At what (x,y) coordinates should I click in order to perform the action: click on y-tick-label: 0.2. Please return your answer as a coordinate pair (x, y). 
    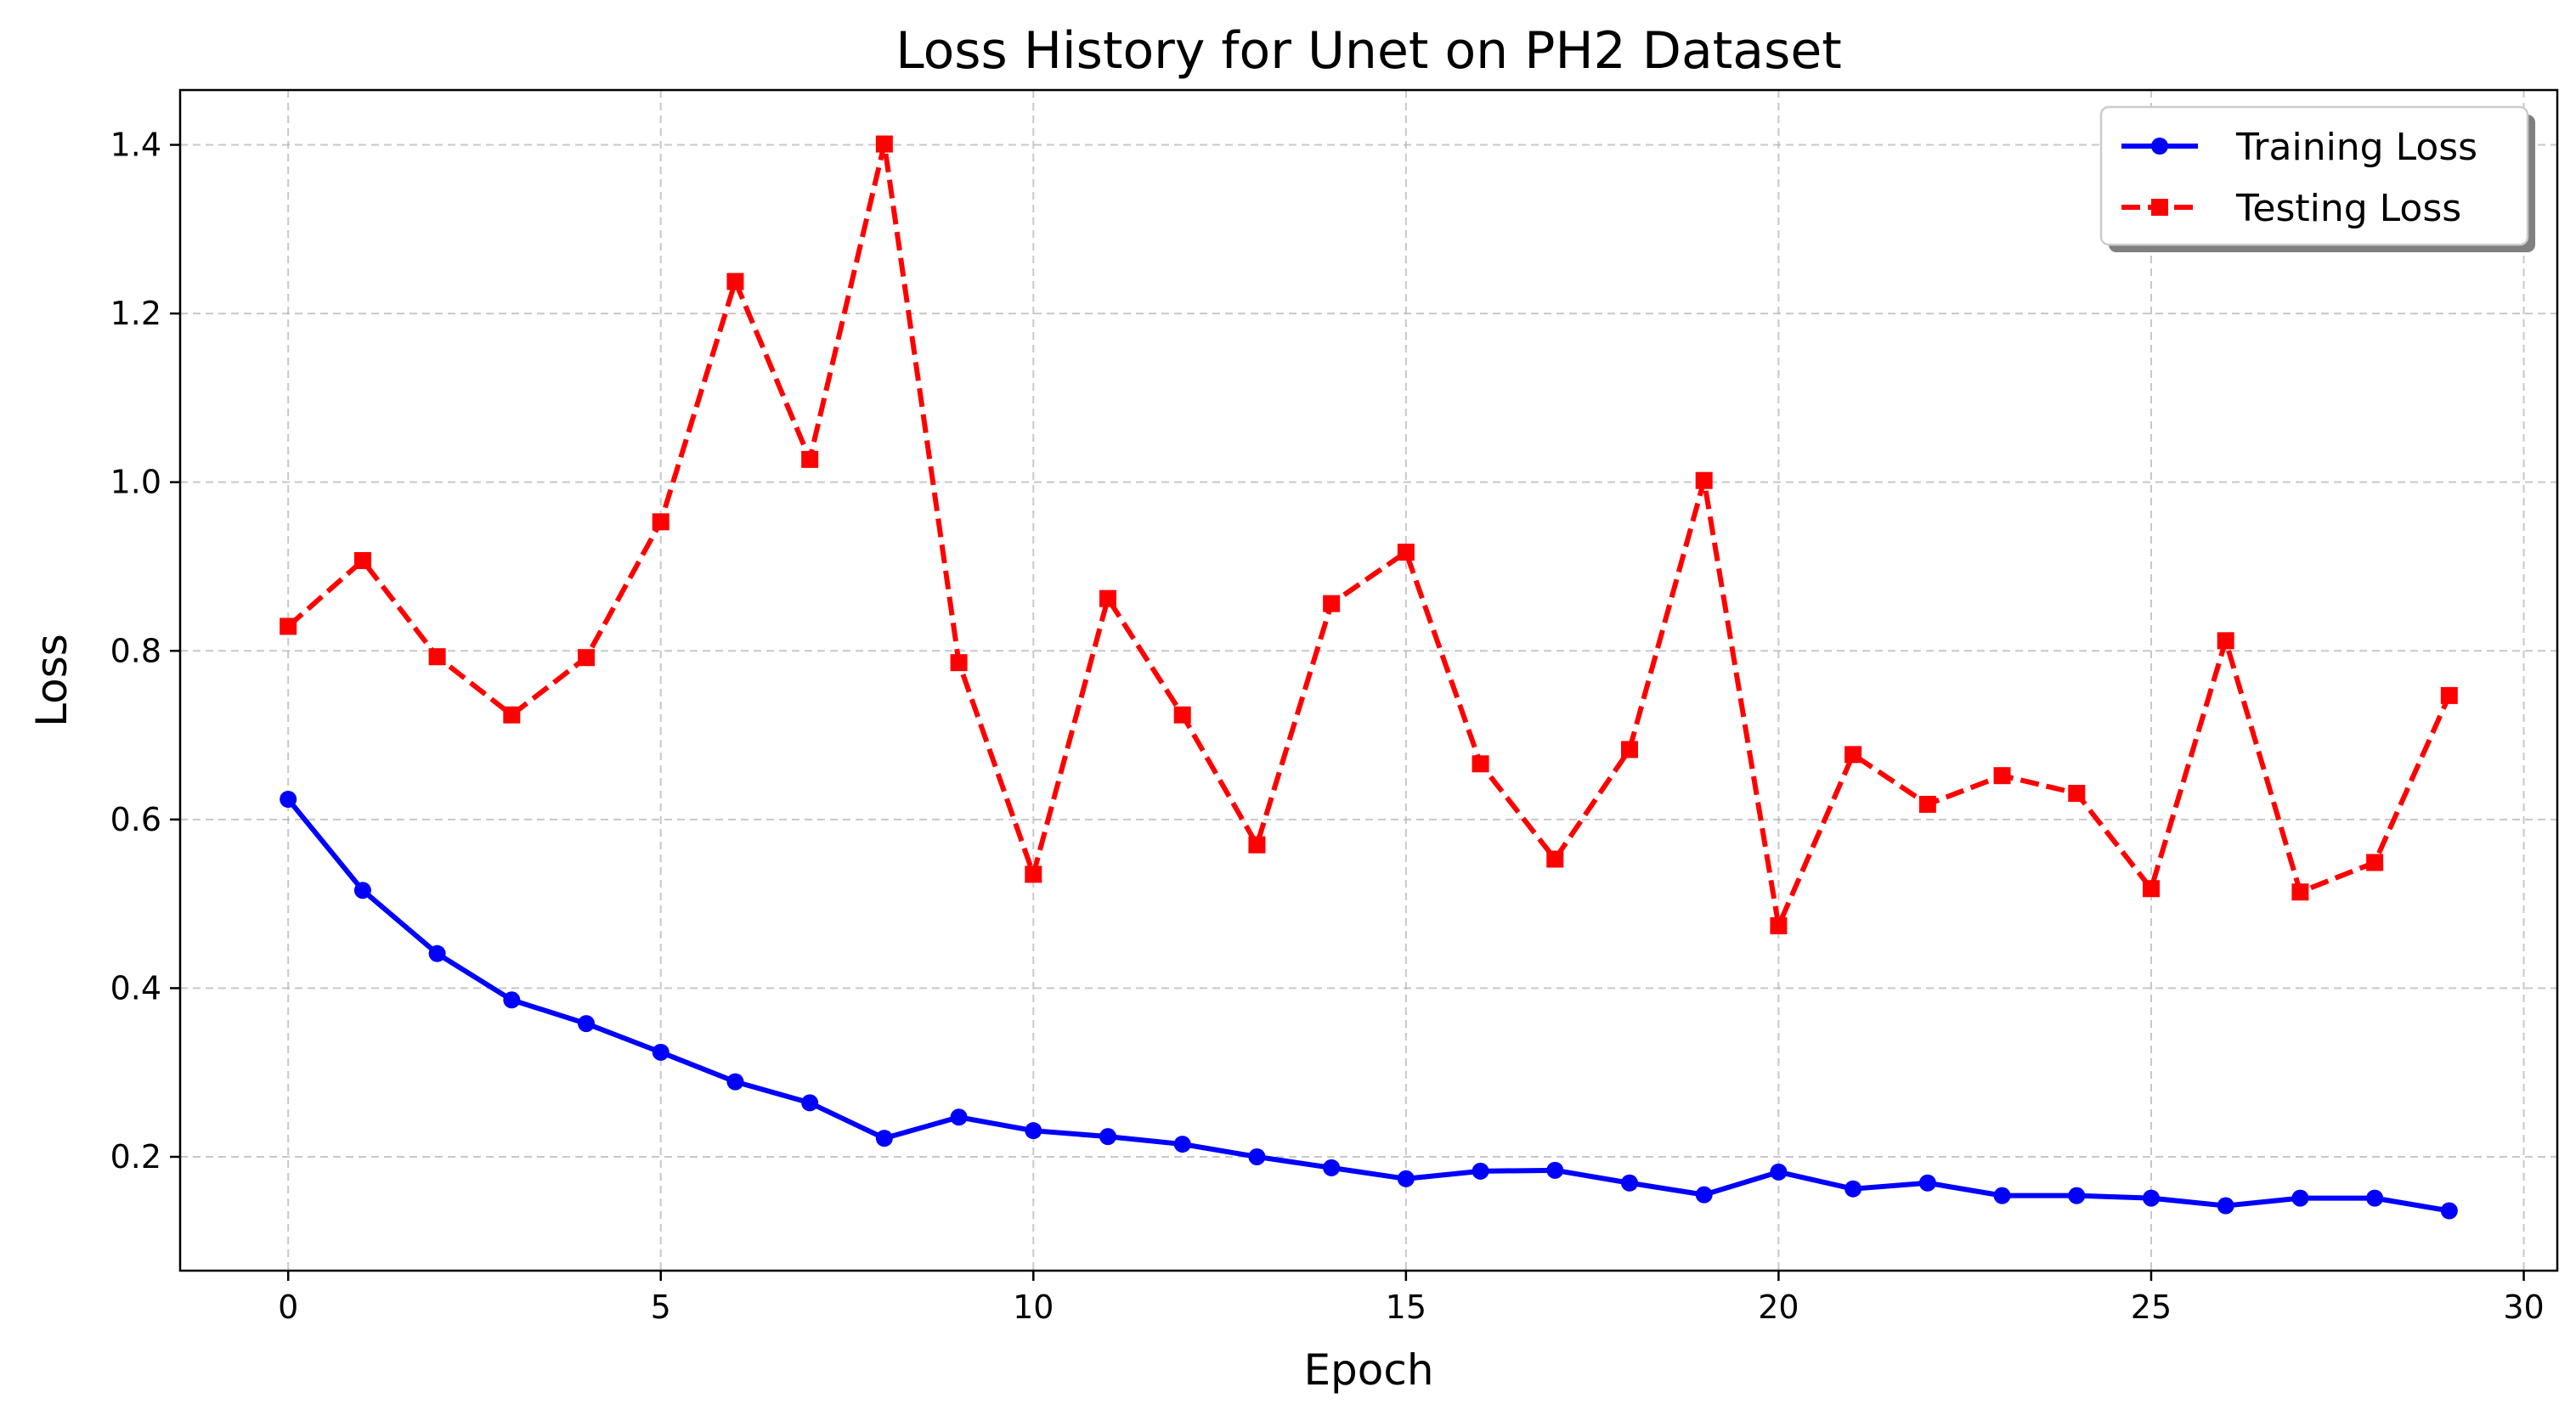
    Looking at the image, I should click on (135, 1157).